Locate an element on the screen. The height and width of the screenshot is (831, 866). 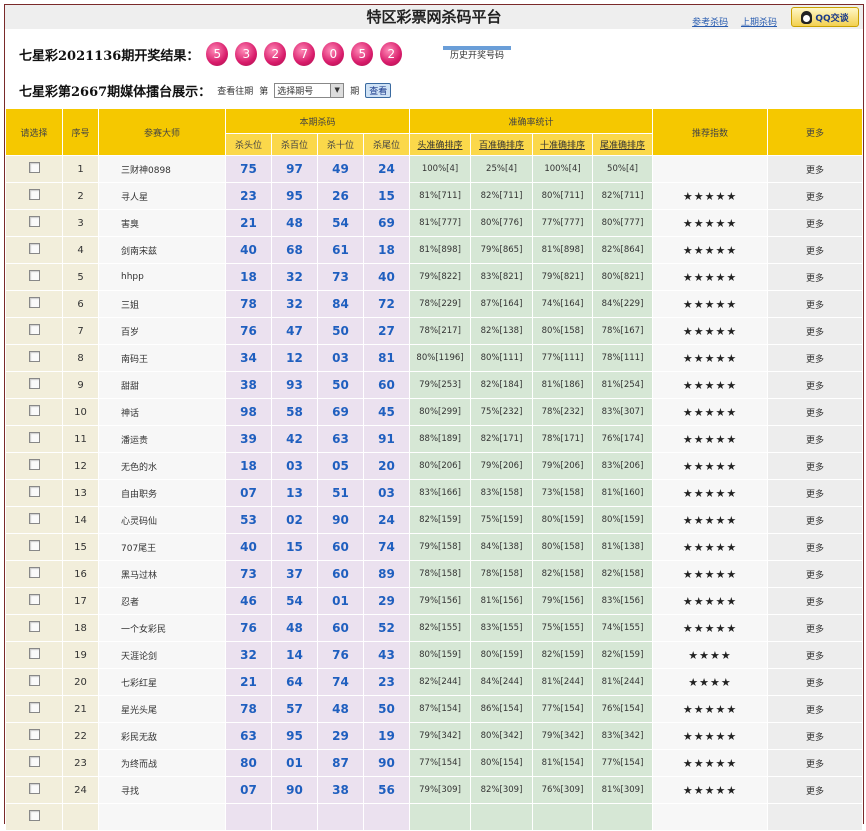
period-select: 选择期号 ▼ is located at coordinates (309, 90).